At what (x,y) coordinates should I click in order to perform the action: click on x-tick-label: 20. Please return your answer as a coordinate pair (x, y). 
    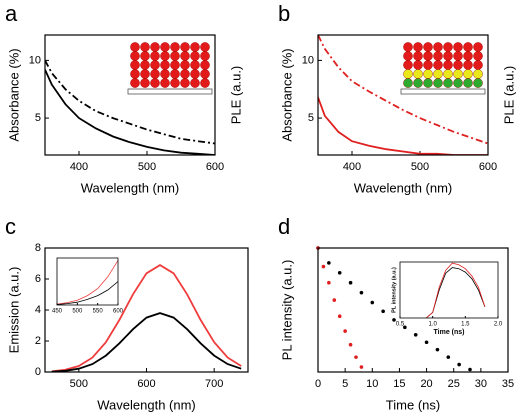
    Looking at the image, I should click on (426, 384).